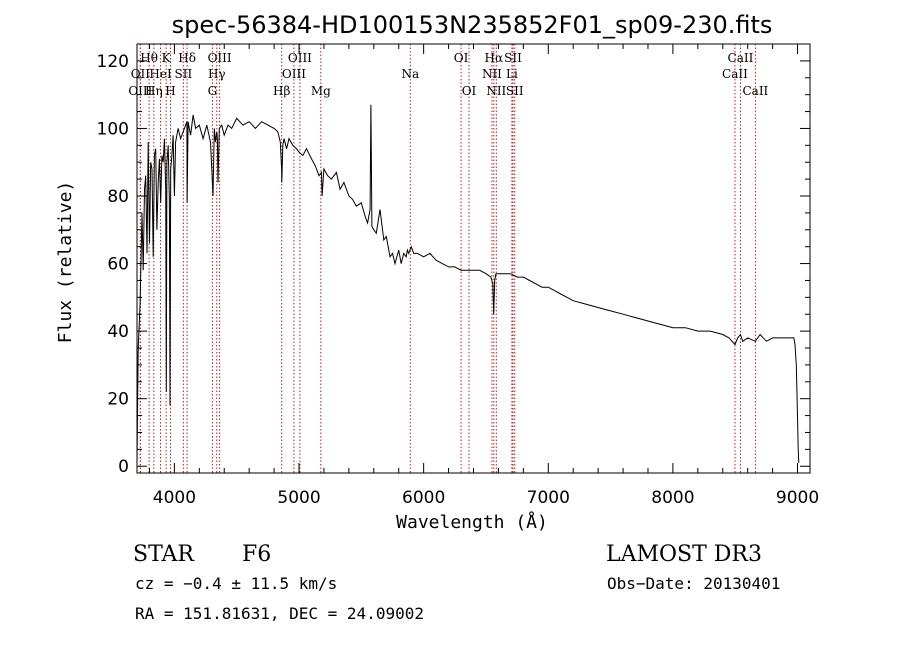 The height and width of the screenshot is (649, 900). What do you see at coordinates (469, 91) in the screenshot?
I see `line-label-18: OI` at bounding box center [469, 91].